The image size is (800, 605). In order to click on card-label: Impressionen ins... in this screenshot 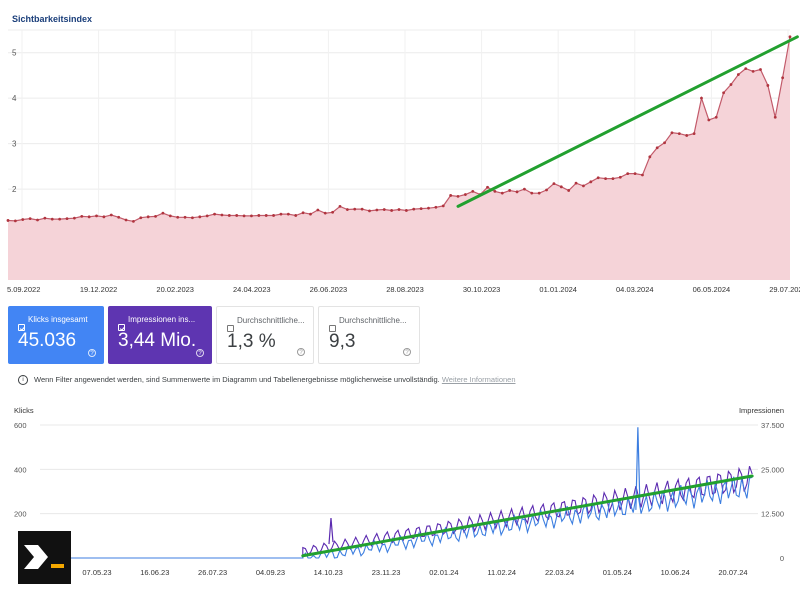, I will do `click(162, 319)`.